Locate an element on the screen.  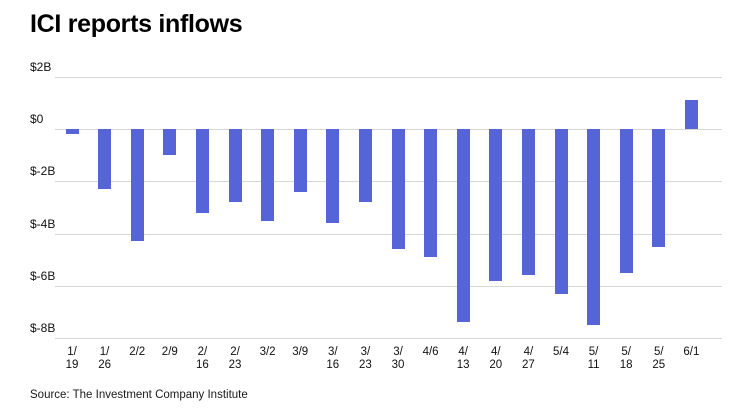
bar-4/27 is located at coordinates (528, 202).